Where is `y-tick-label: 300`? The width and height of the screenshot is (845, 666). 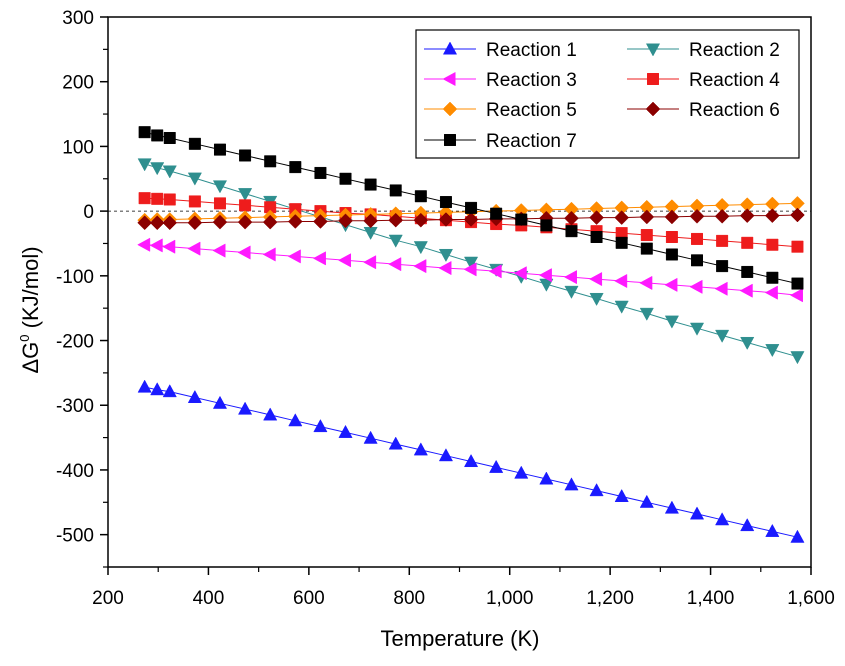 y-tick-label: 300 is located at coordinates (78, 18).